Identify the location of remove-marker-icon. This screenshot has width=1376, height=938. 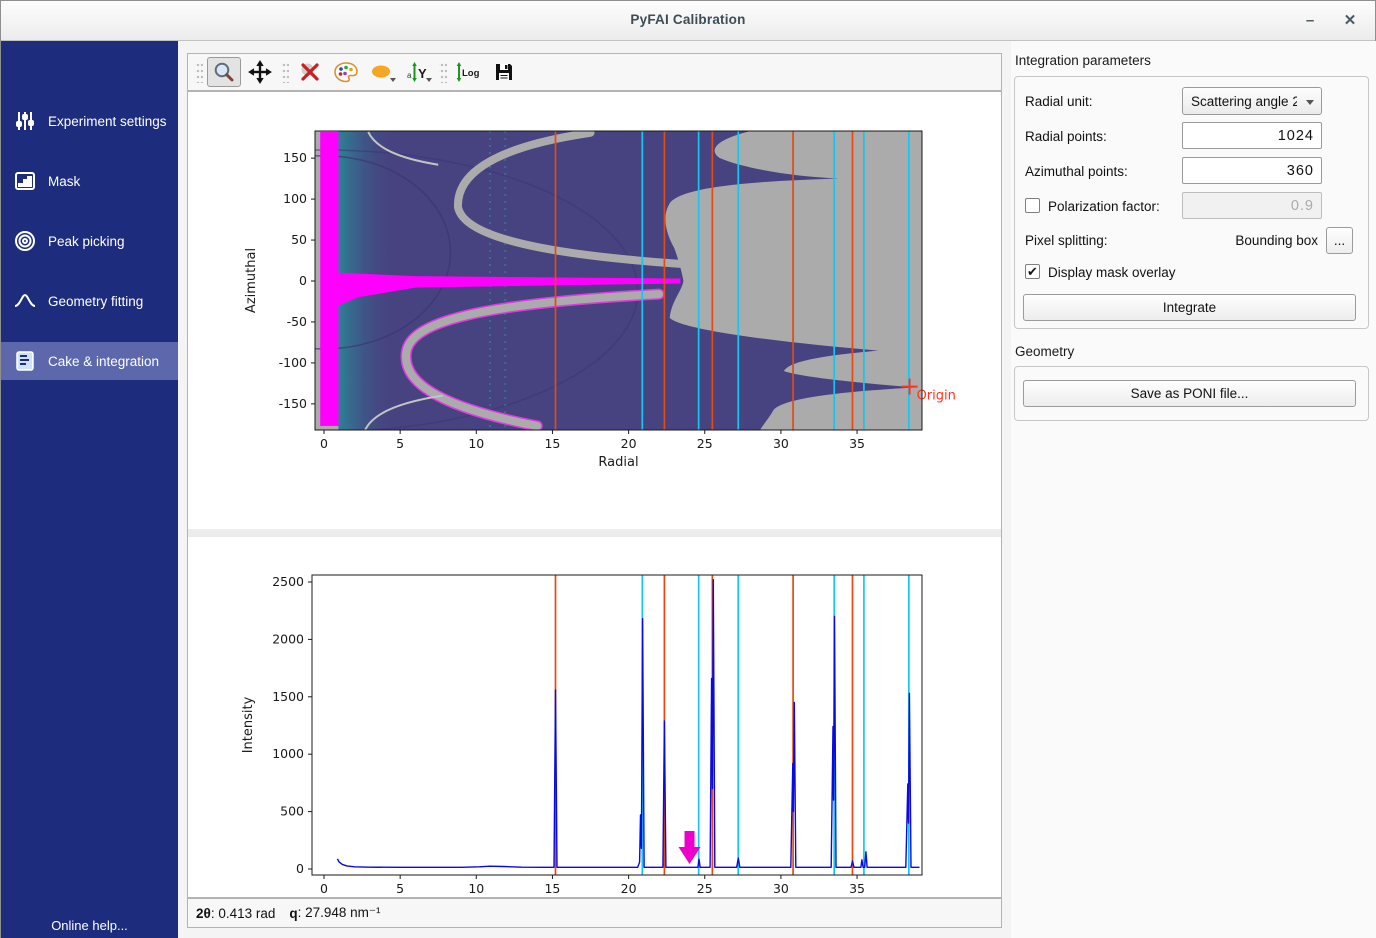
(310, 72).